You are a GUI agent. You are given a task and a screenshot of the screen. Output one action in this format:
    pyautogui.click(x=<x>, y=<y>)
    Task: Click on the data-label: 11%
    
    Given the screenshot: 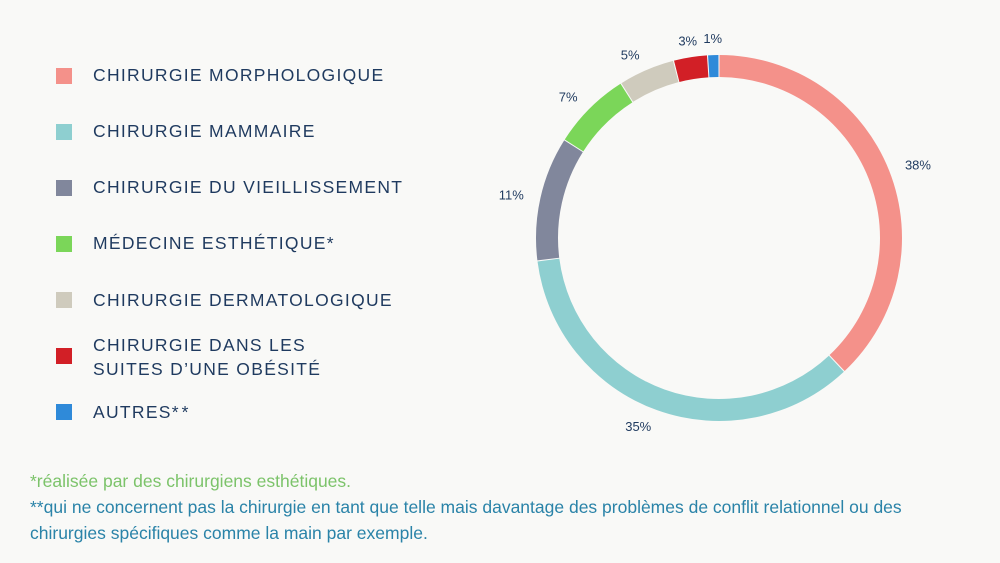 What is the action you would take?
    pyautogui.click(x=511, y=194)
    